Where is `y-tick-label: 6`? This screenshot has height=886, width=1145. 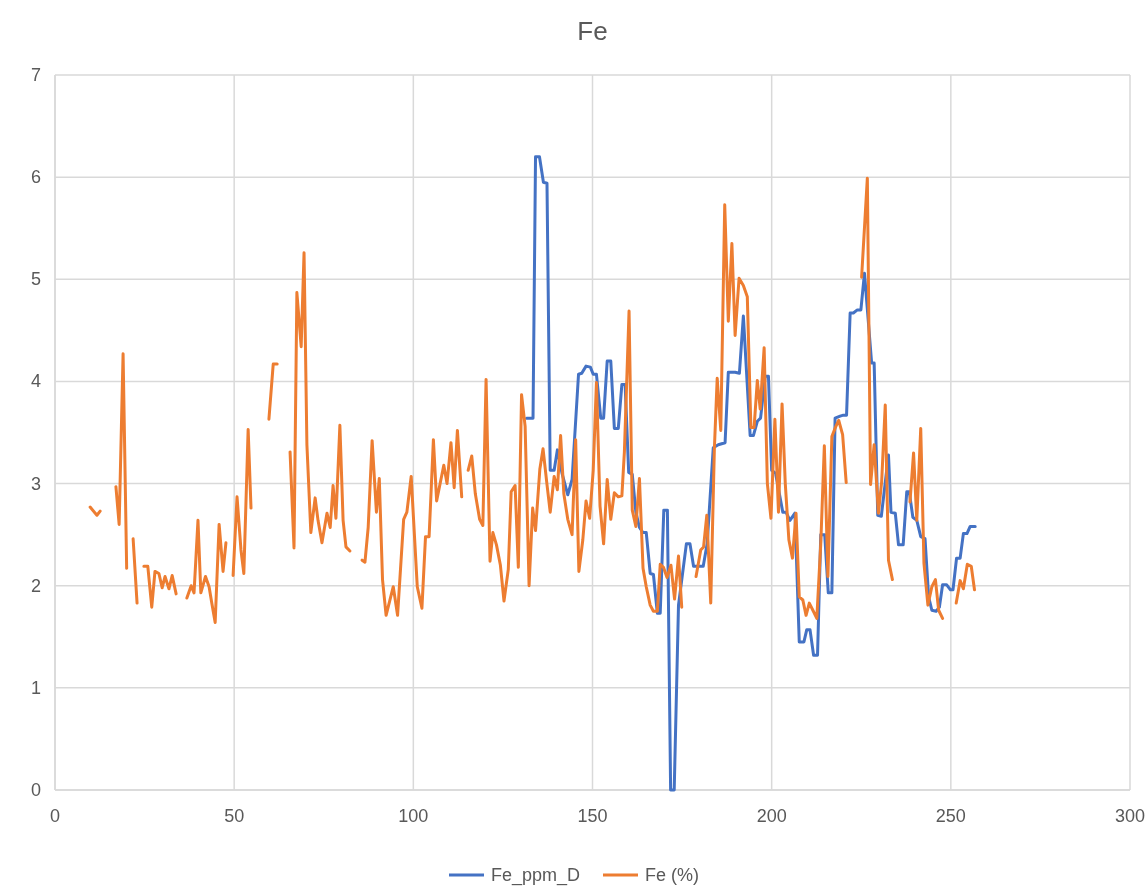
y-tick-label: 6 is located at coordinates (35, 177).